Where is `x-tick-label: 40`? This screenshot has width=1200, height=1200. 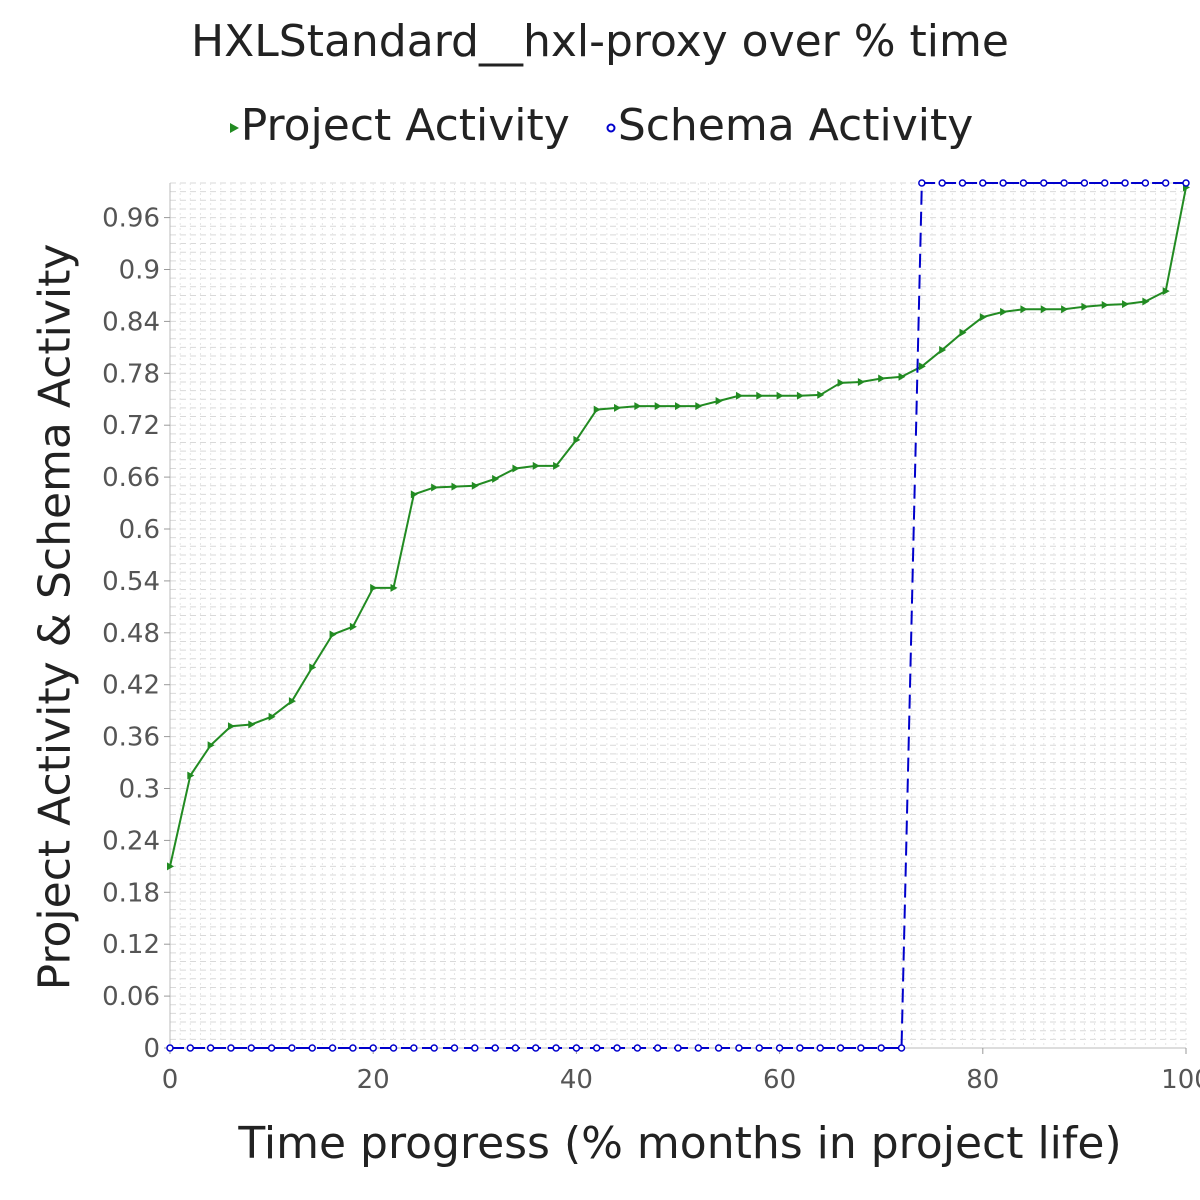
x-tick-label: 40 is located at coordinates (576, 1080).